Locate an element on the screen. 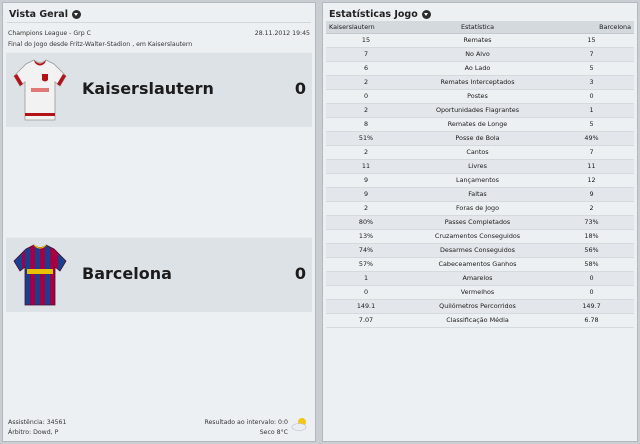  stat-label: Remates de Longe is located at coordinates (477, 124).